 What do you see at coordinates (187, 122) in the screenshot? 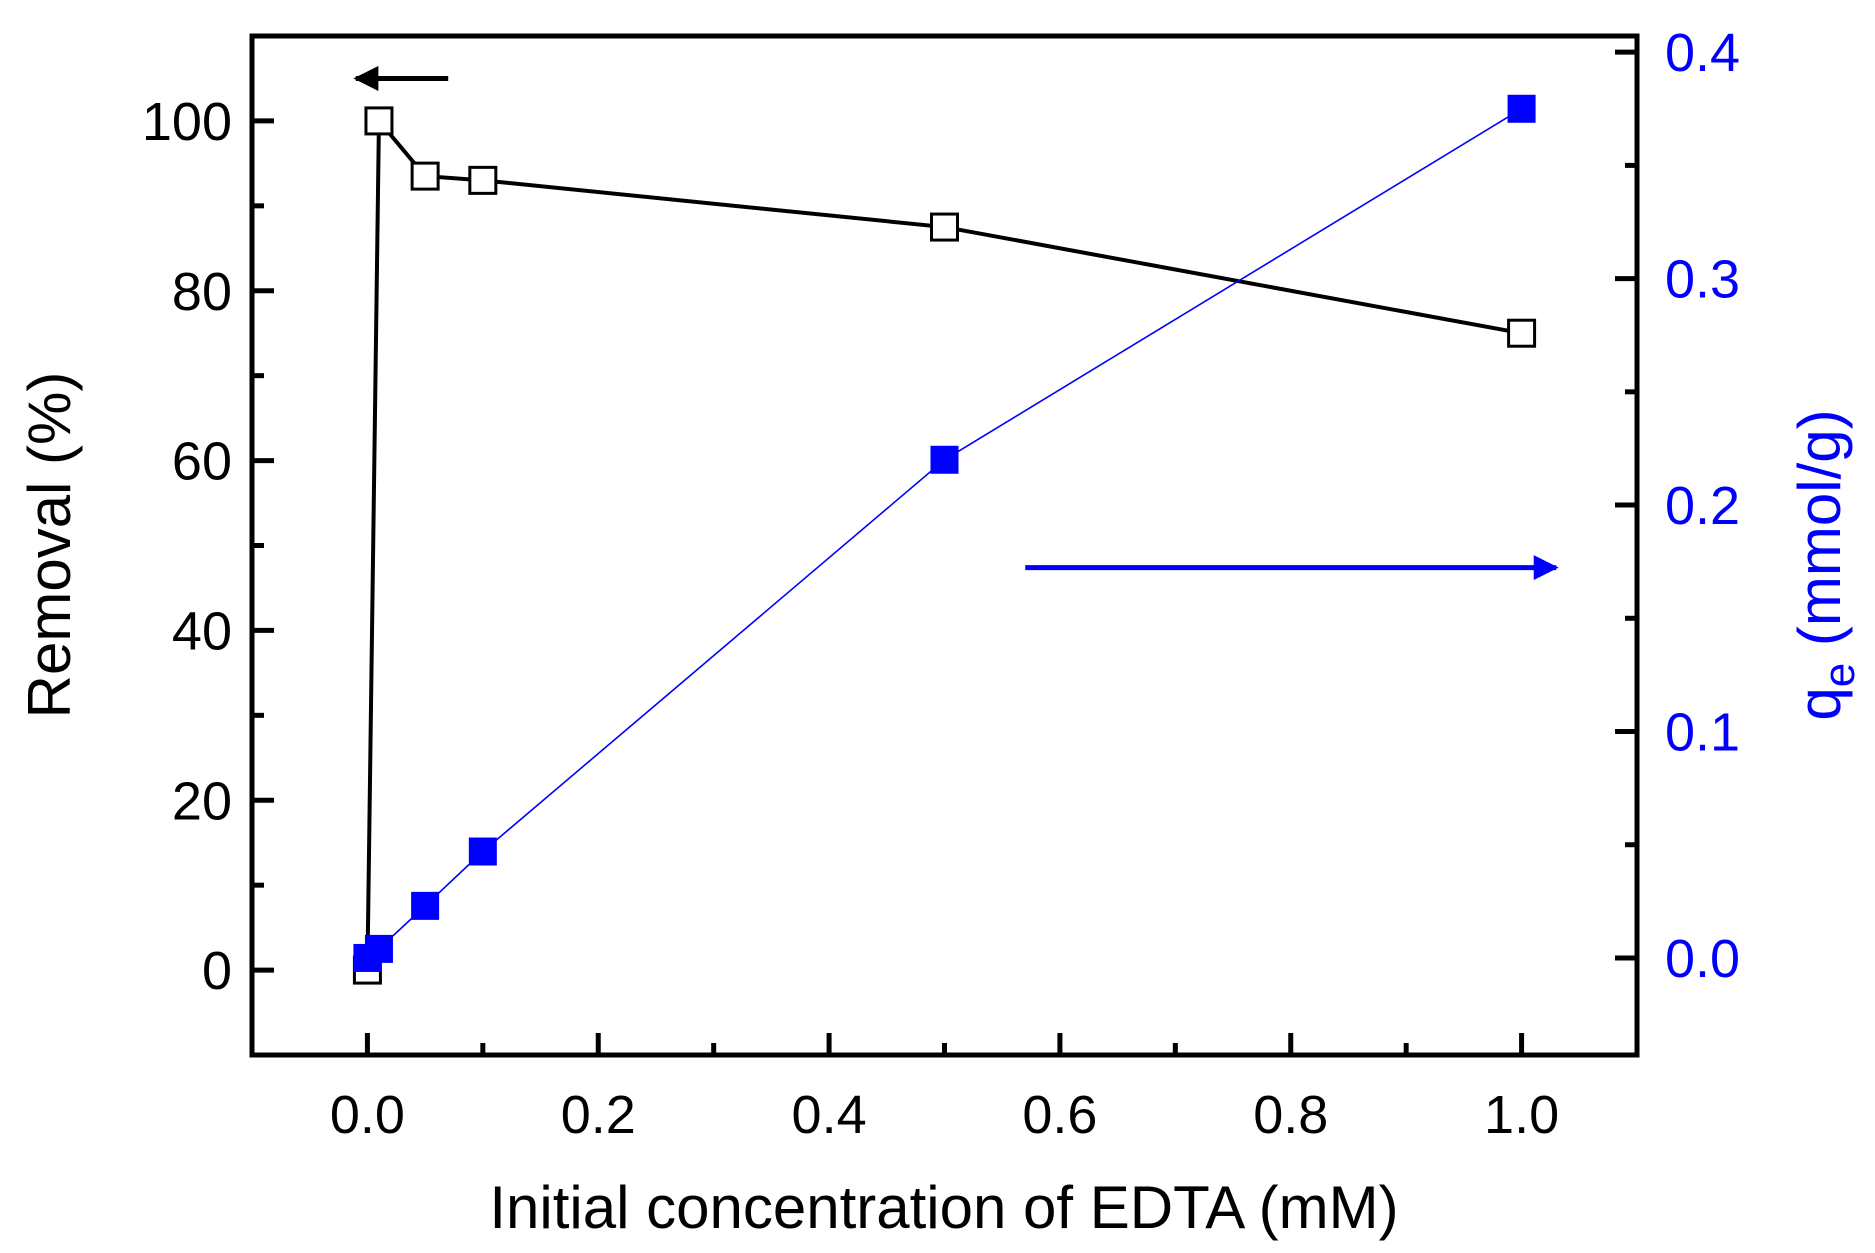
I see `y-tick-label: 100` at bounding box center [187, 122].